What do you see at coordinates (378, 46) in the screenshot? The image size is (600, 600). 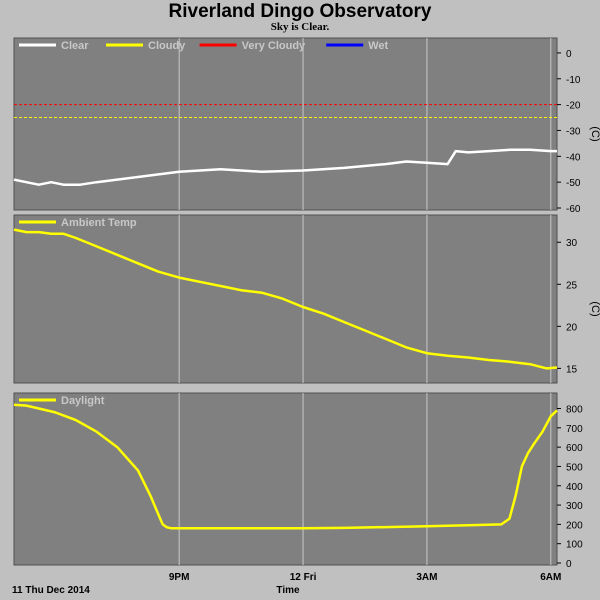 I see `legend-label: Wet` at bounding box center [378, 46].